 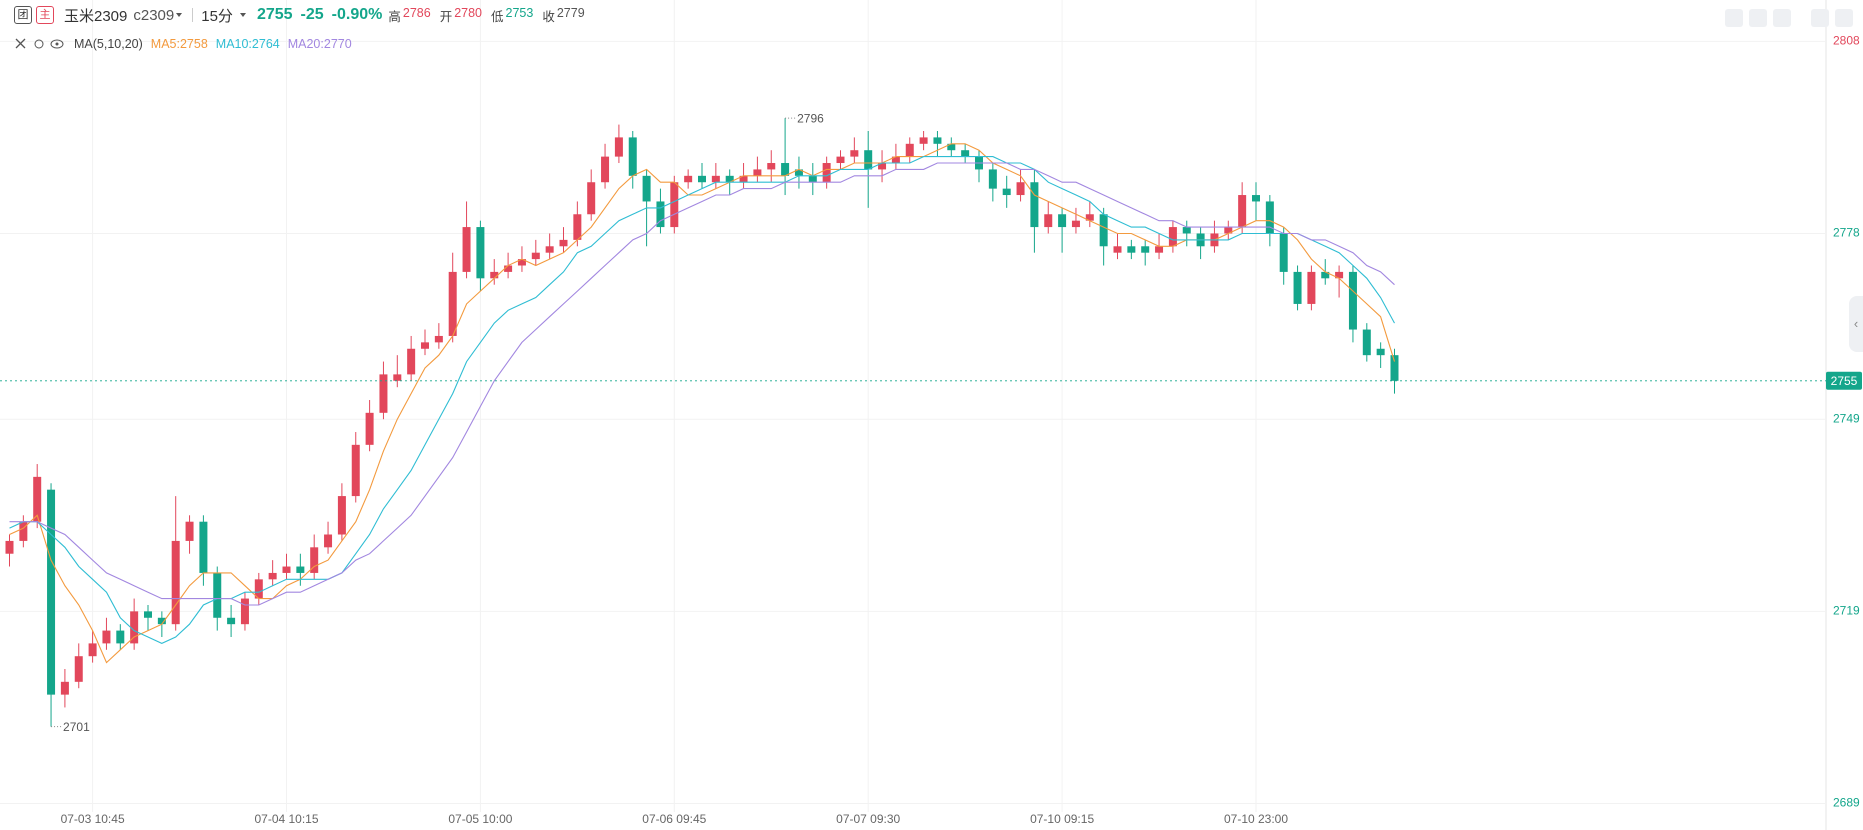 What do you see at coordinates (286, 819) in the screenshot?
I see `x-tick-label: 07-04 10:15` at bounding box center [286, 819].